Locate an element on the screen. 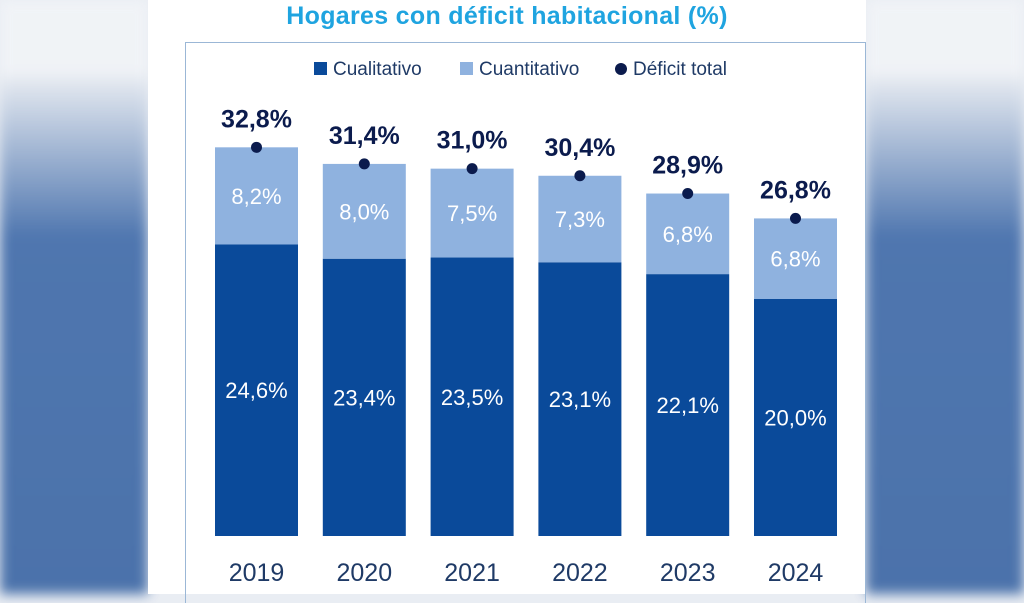 This screenshot has width=1024, height=603. data-label-cuantitativo-2024: 6,8% is located at coordinates (795, 259).